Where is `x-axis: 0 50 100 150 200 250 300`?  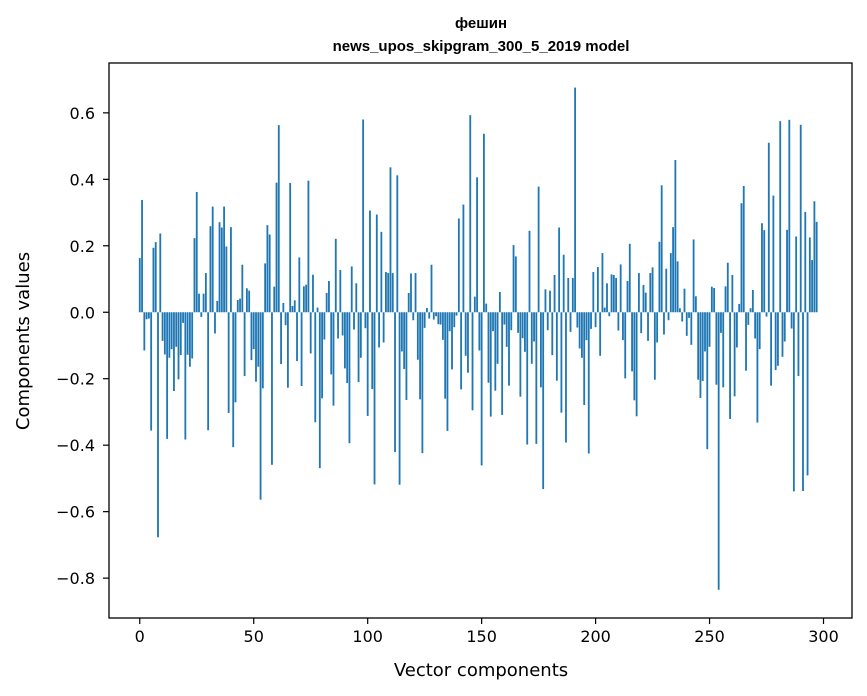 x-axis: 0 50 100 150 200 250 300 is located at coordinates (487, 632).